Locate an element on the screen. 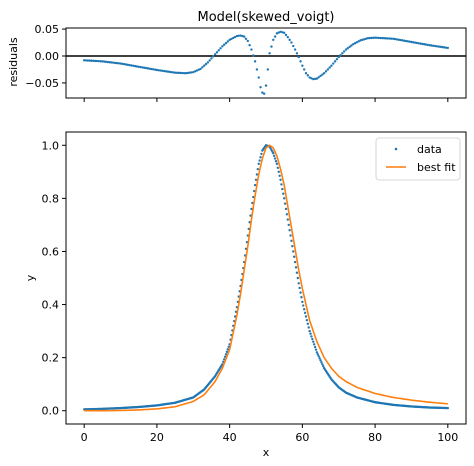 This screenshot has height=466, width=474. fit-x-tick-label: 60 is located at coordinates (302, 437).